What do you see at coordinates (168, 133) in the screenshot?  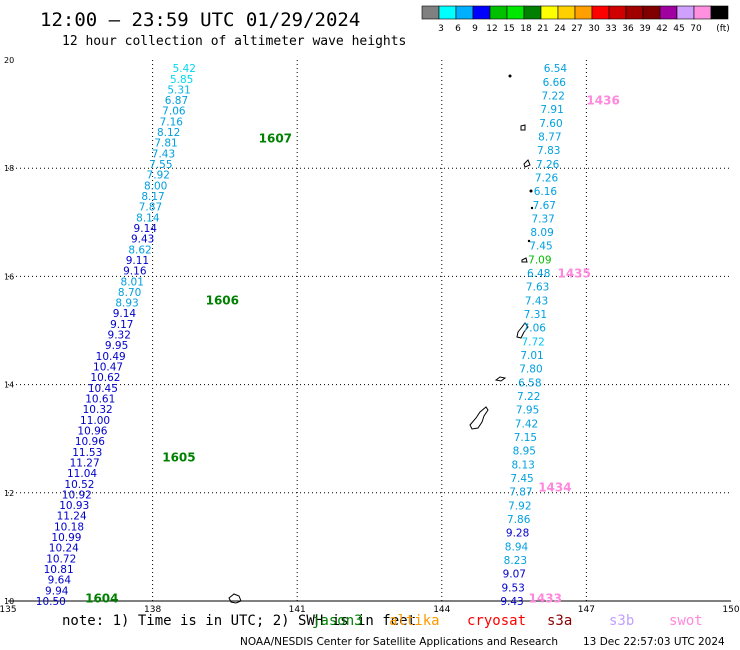 I see `wave-height-value: 8.12` at bounding box center [168, 133].